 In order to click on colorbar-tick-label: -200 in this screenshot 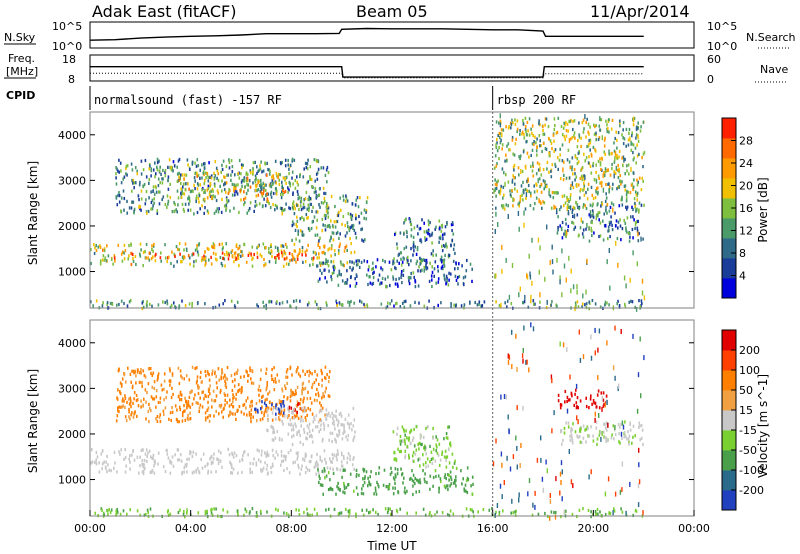, I will do `click(751, 490)`.